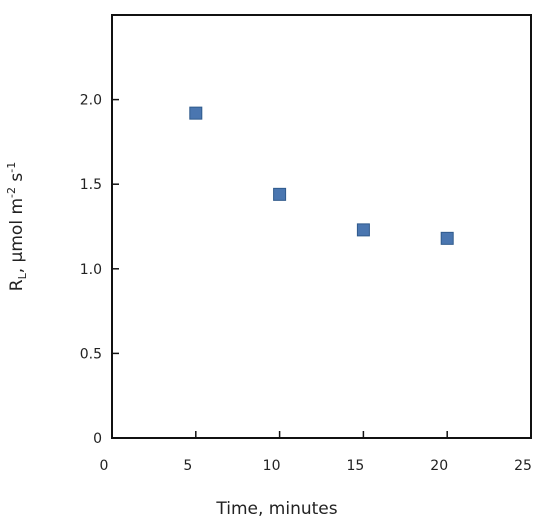 The height and width of the screenshot is (526, 550). What do you see at coordinates (11, 192) in the screenshot?
I see `y-axis-unit-exp1: -2` at bounding box center [11, 192].